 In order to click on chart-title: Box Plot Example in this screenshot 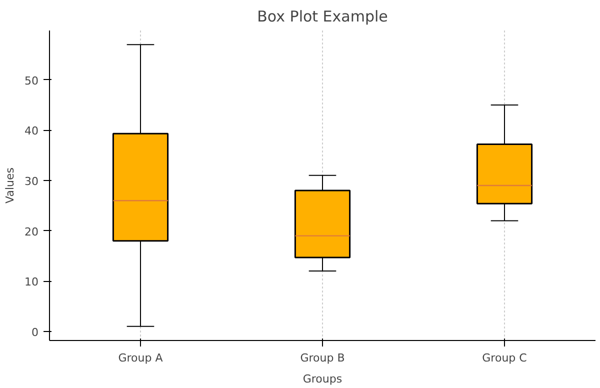, I will do `click(322, 17)`.